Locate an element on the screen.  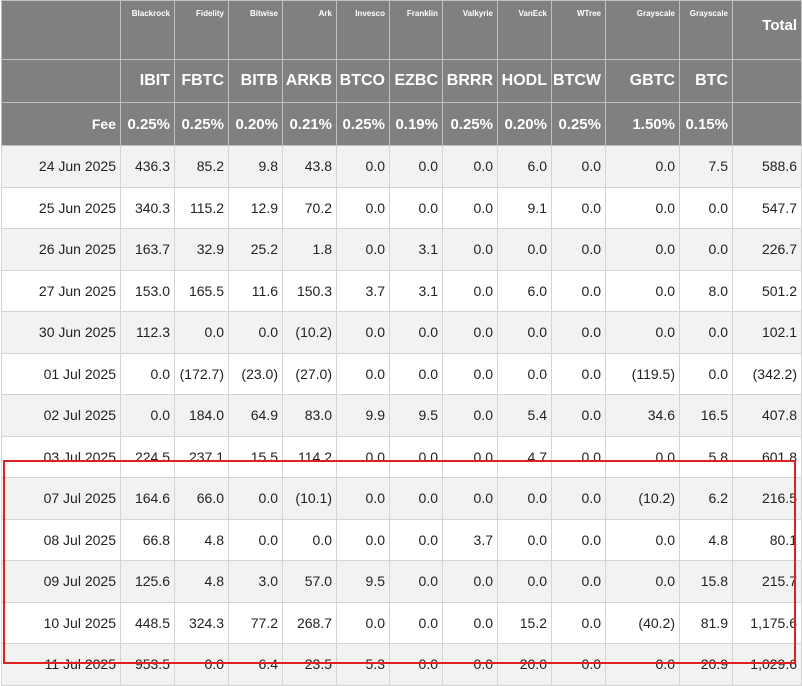
row-date: 07 Jul 2025 is located at coordinates (61, 498).